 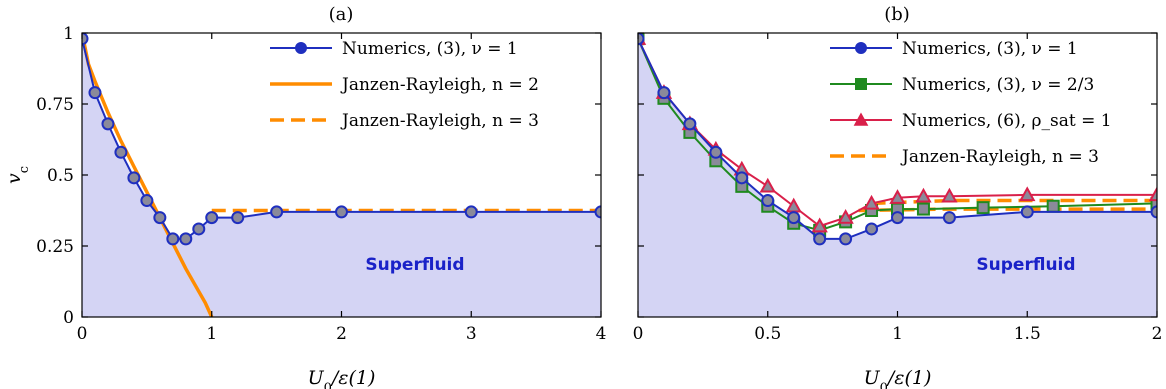 What do you see at coordinates (999, 157) in the screenshot?
I see `legend-item-4-label: Janzen-Rayleigh, n = 3` at bounding box center [999, 157].